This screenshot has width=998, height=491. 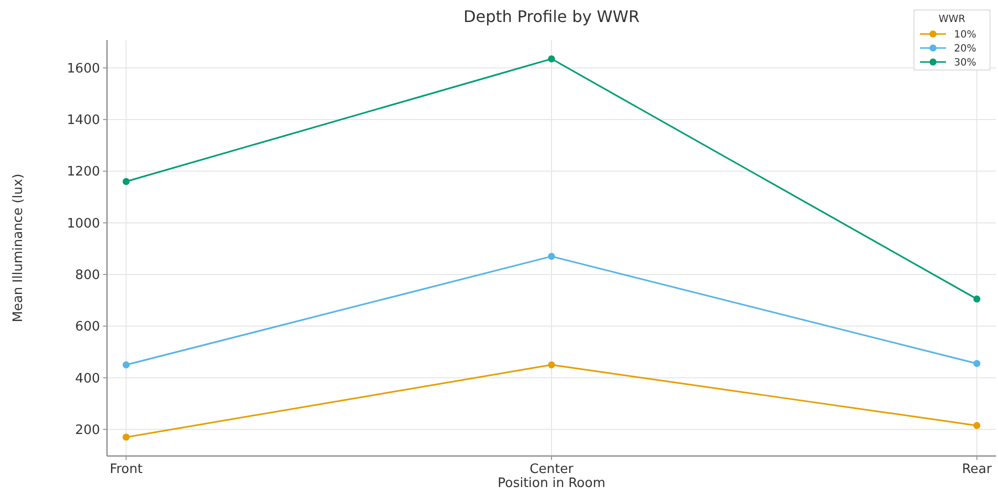 I want to click on legend-label: 20%, so click(x=965, y=49).